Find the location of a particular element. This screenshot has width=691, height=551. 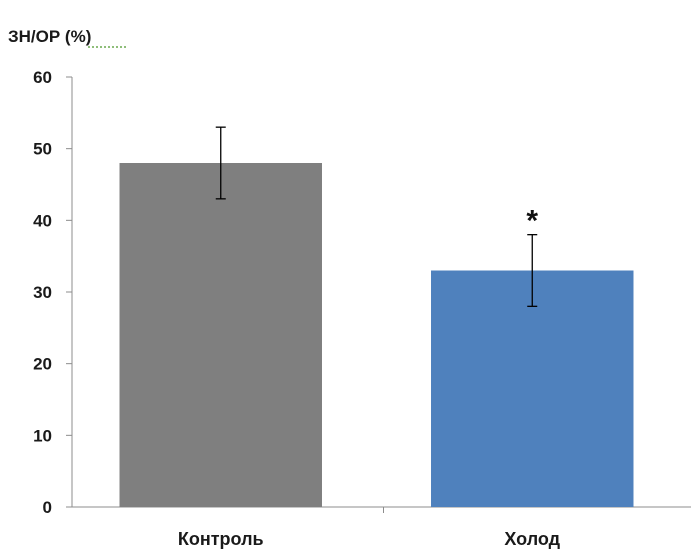

y-tick-label: 0 is located at coordinates (47, 507).